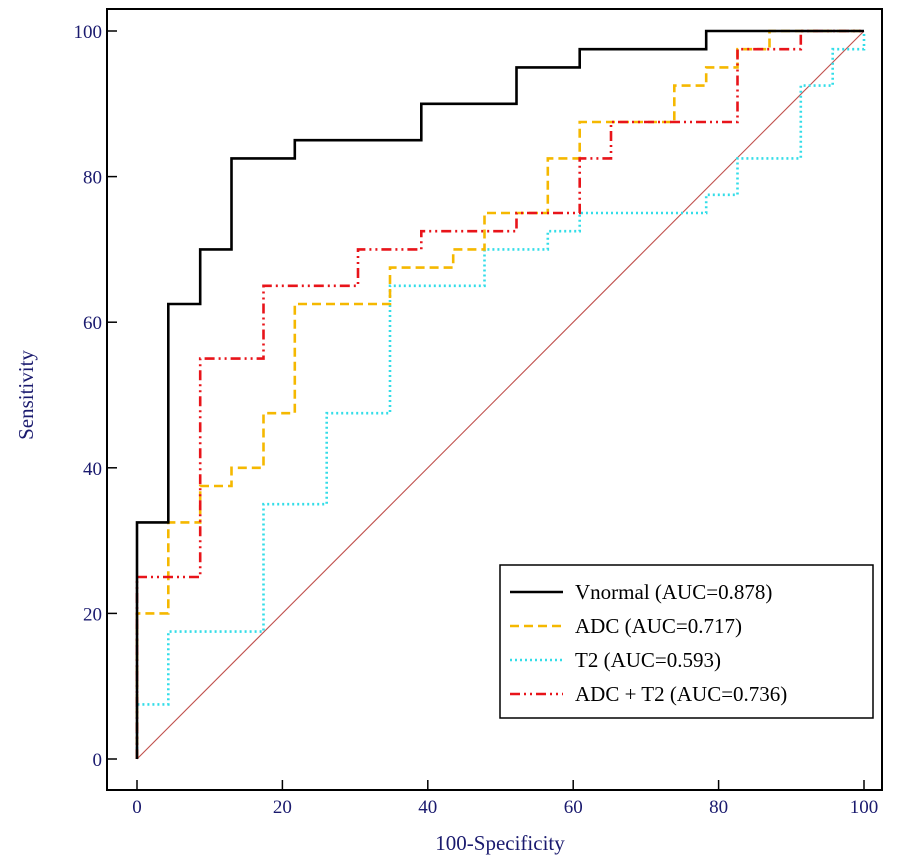  Describe the element at coordinates (658, 626) in the screenshot. I see `legend-label-2: ADC (AUC=0.717)` at that location.